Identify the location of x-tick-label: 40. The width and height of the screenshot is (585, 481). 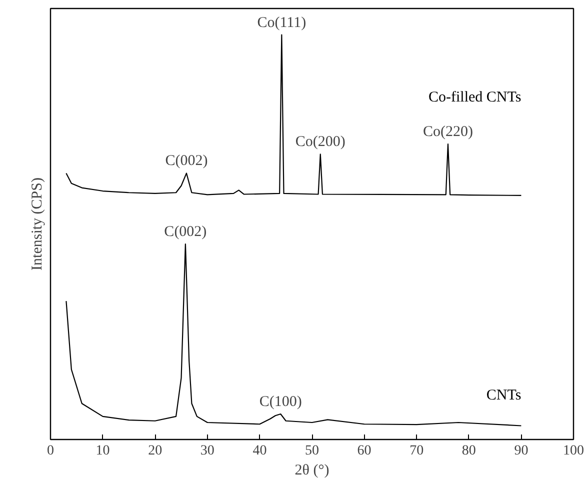
(259, 451).